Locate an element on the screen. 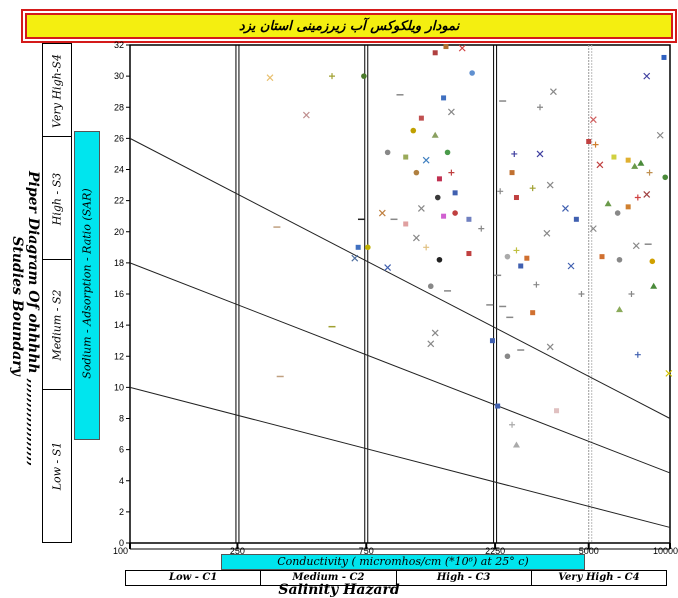 The width and height of the screenshot is (678, 598). y-tick-label: 12 is located at coordinates (119, 356).